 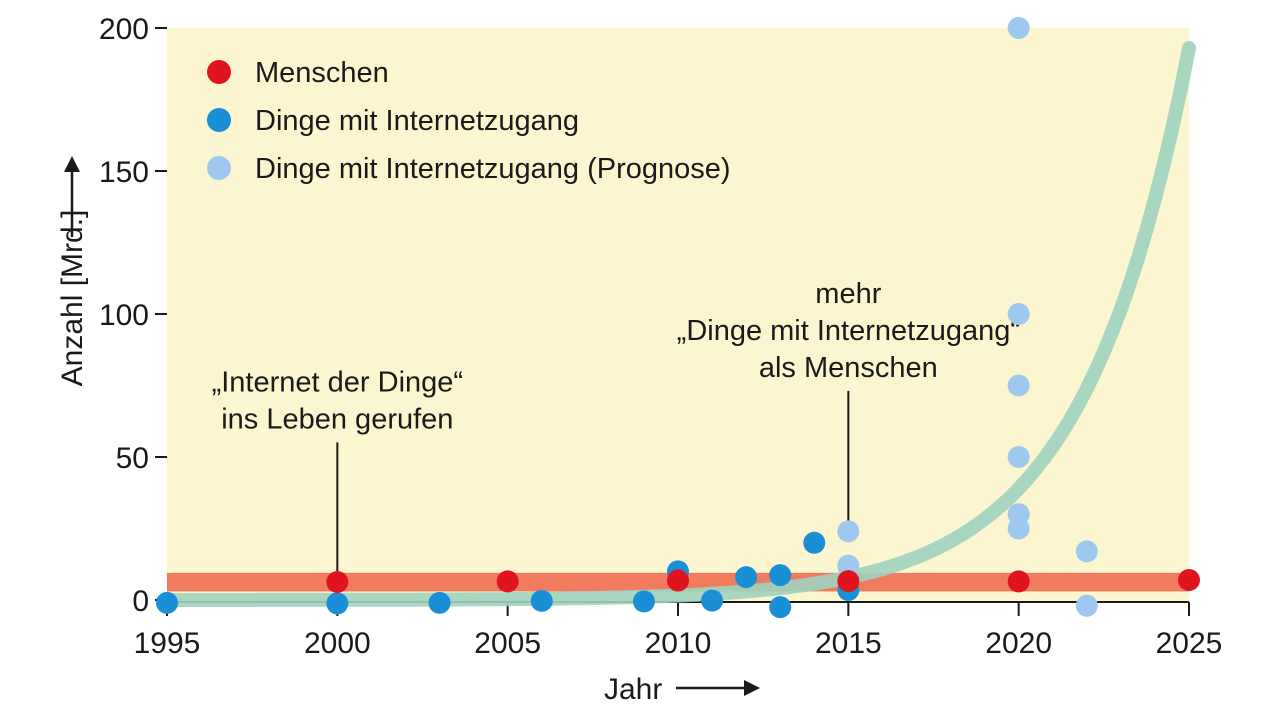 I want to click on x-tick-label: 2015, so click(x=848, y=643).